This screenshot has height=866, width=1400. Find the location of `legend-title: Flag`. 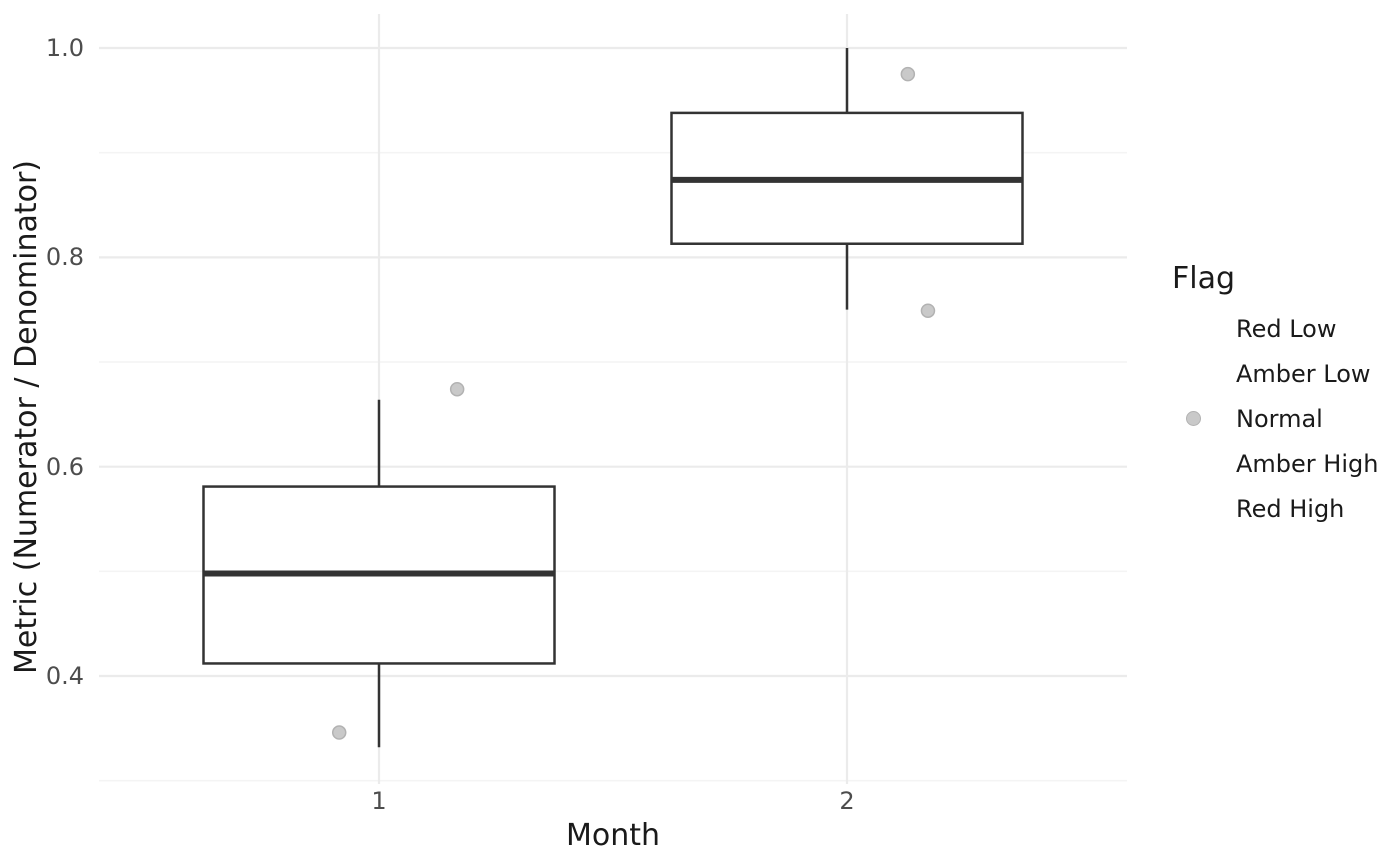

legend-title: Flag is located at coordinates (1204, 278).